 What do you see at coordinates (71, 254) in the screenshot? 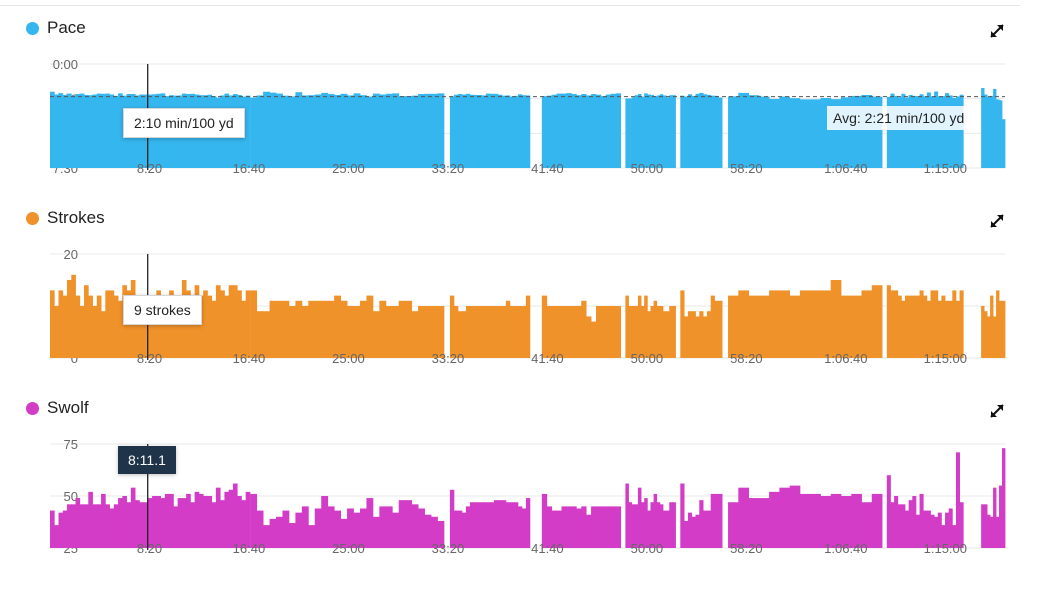
I see `strokes-y-tick: 20` at bounding box center [71, 254].